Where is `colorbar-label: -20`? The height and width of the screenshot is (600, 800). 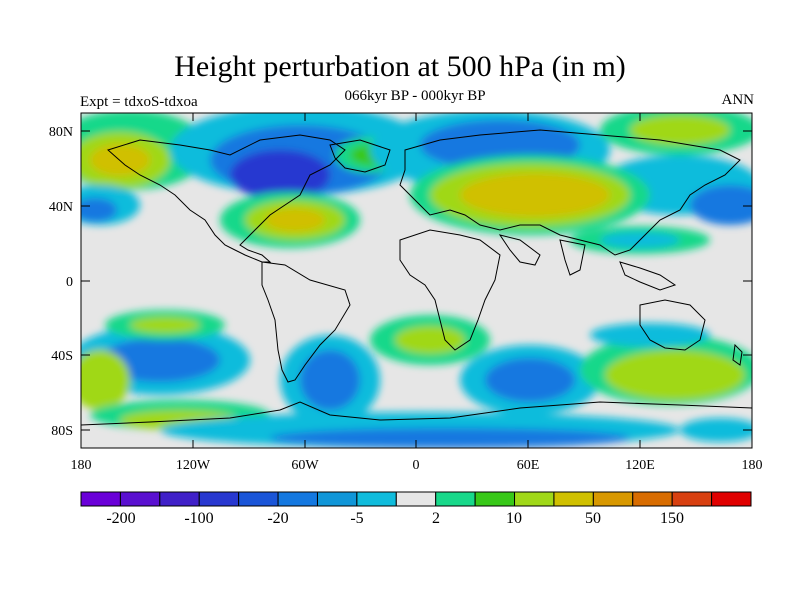 colorbar-label: -20 is located at coordinates (277, 518).